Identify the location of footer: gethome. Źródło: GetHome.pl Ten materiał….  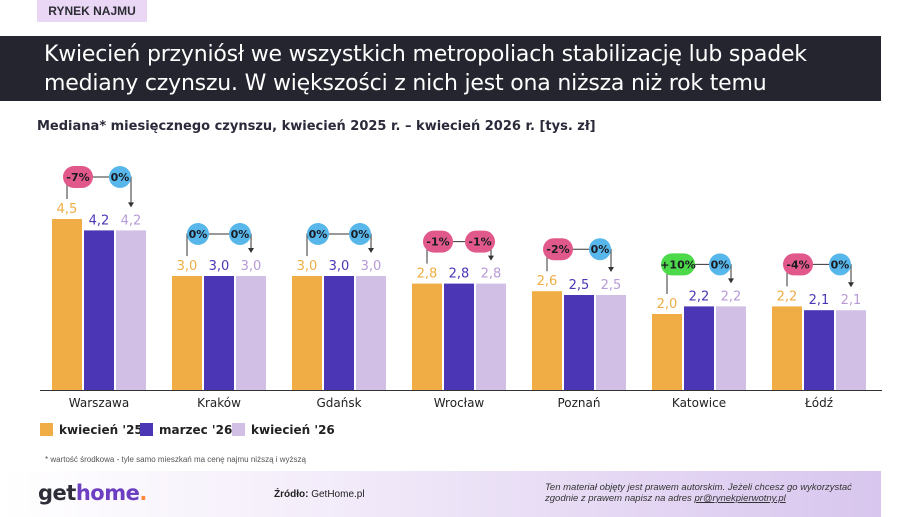
(440, 494).